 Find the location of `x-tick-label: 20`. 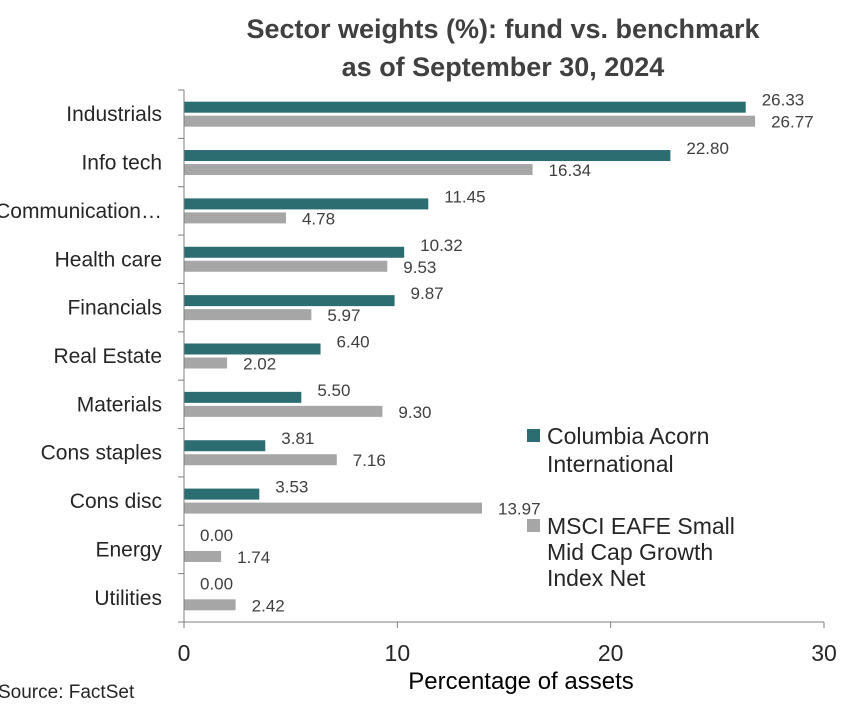

x-tick-label: 20 is located at coordinates (611, 653).